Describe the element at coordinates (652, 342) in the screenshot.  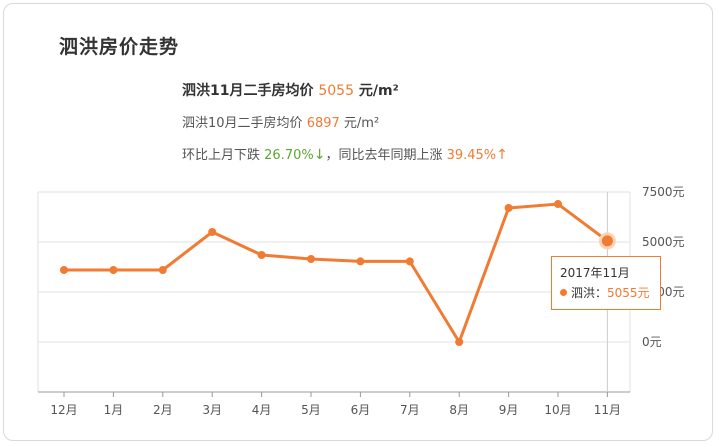
I see `y-tick-label: 0元` at that location.